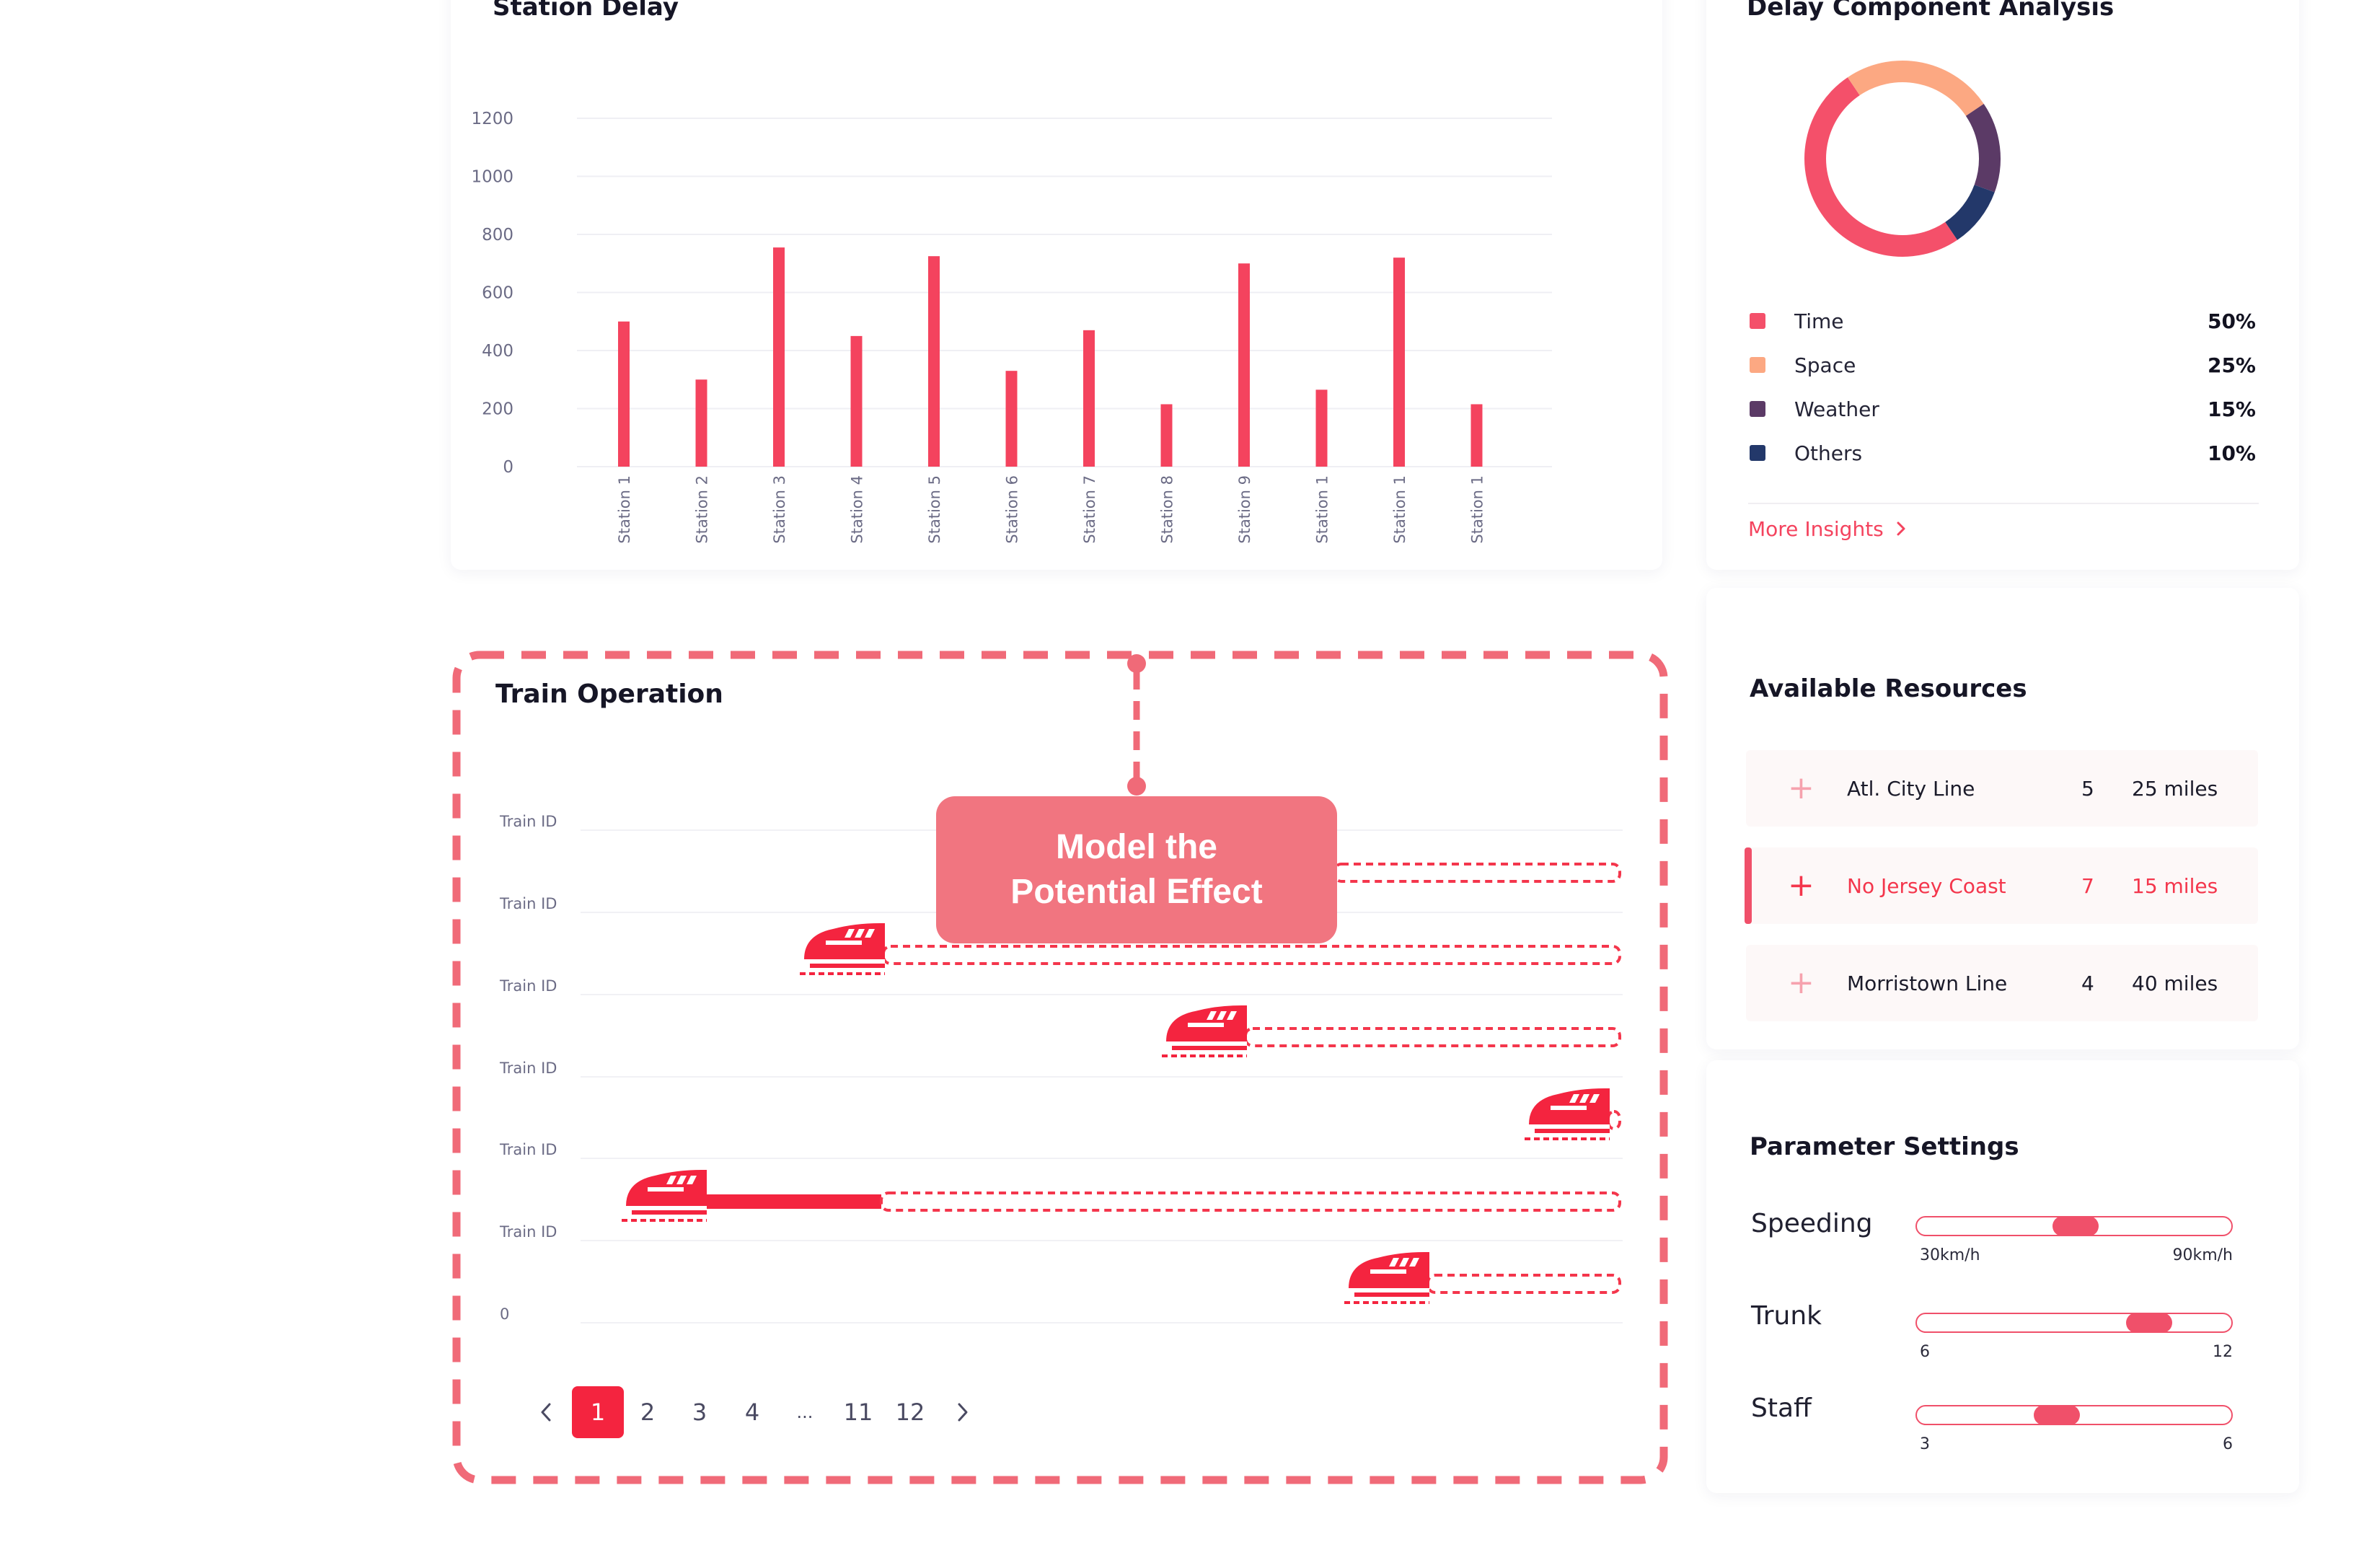  What do you see at coordinates (586, 11) in the screenshot?
I see `station-delay-title: Station Delay` at bounding box center [586, 11].